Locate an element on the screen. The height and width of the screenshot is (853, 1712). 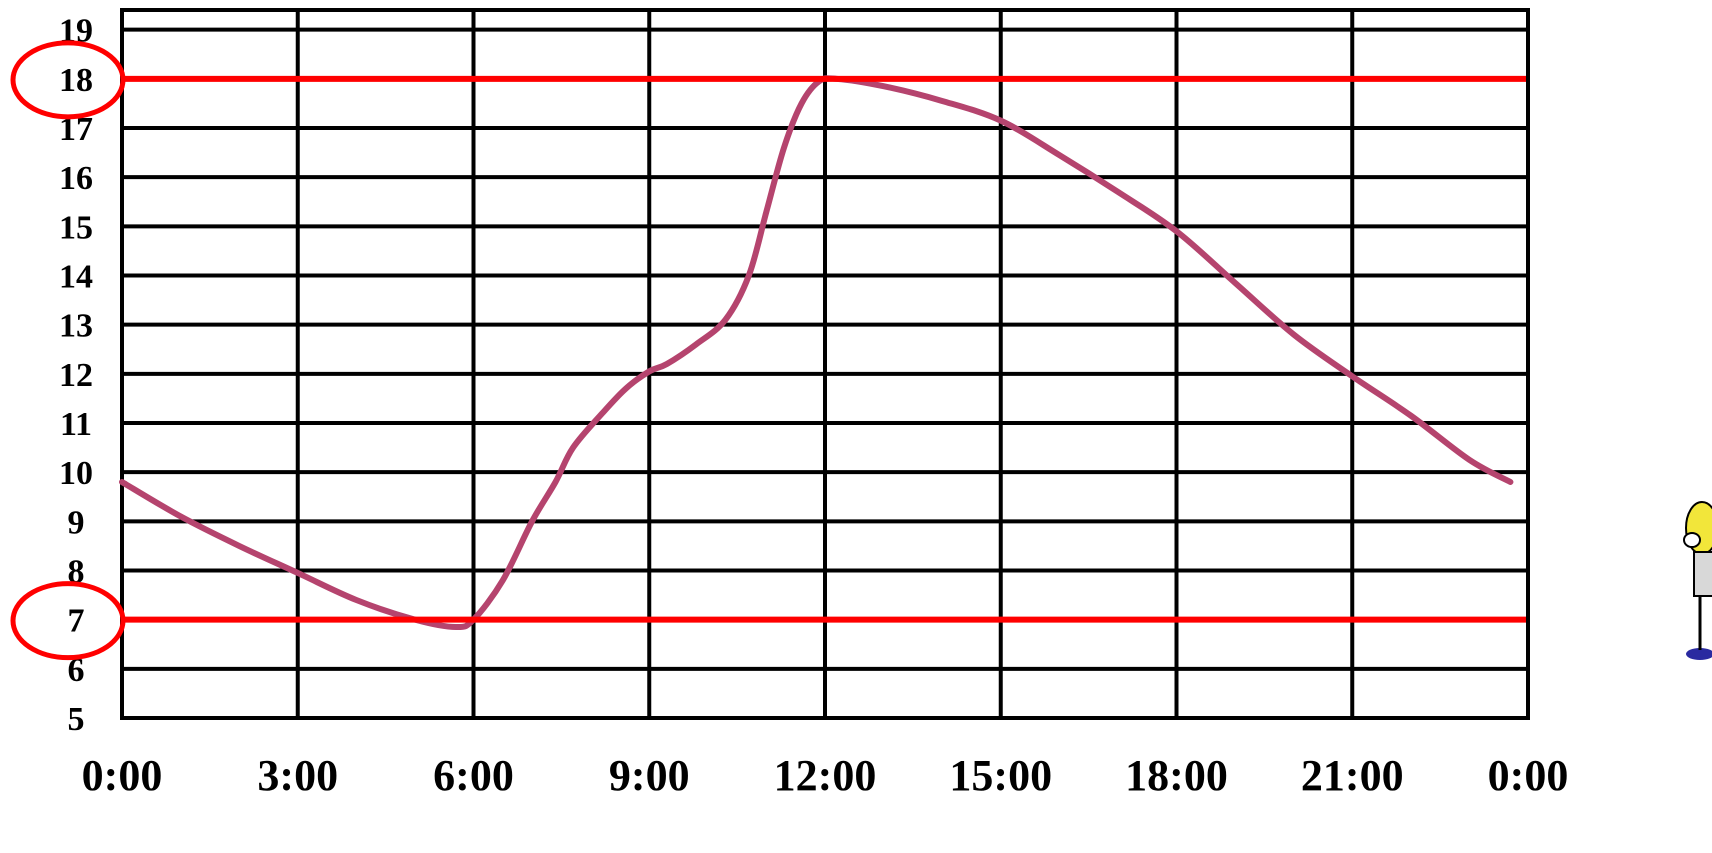
y-tick-label: 12 is located at coordinates (76, 375).